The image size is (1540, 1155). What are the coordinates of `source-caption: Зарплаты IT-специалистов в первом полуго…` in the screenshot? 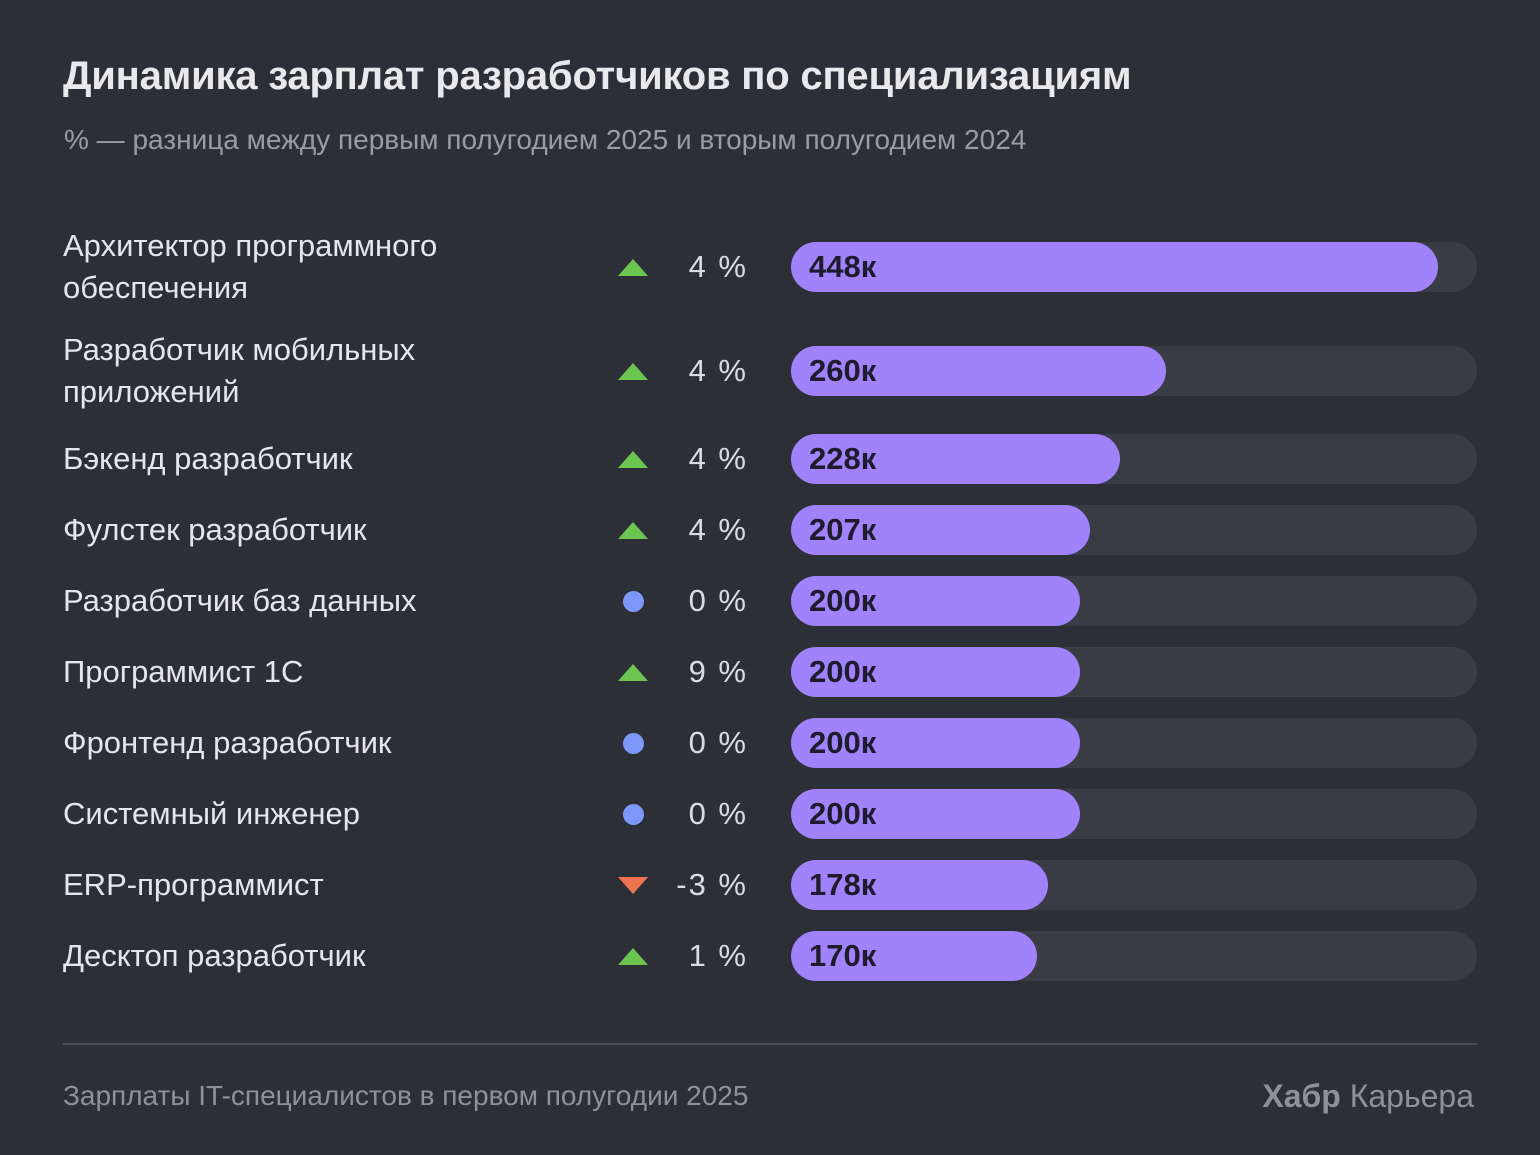 It's located at (406, 1095).